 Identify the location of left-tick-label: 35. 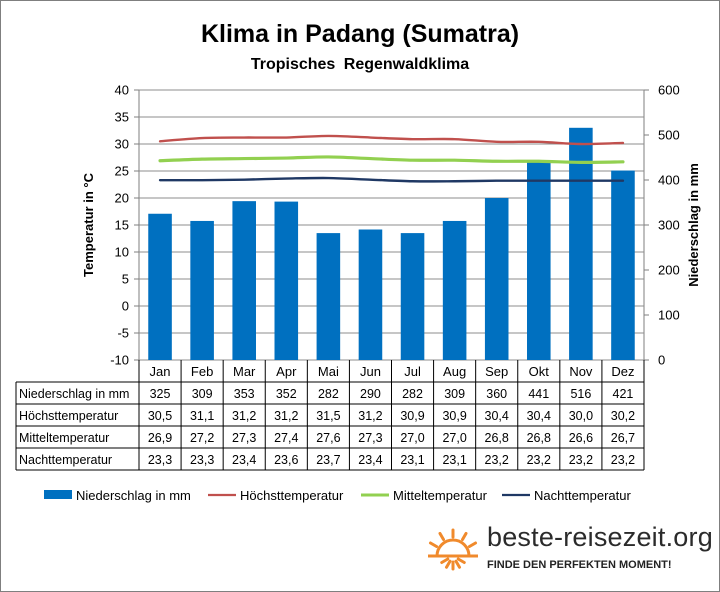
(122, 117).